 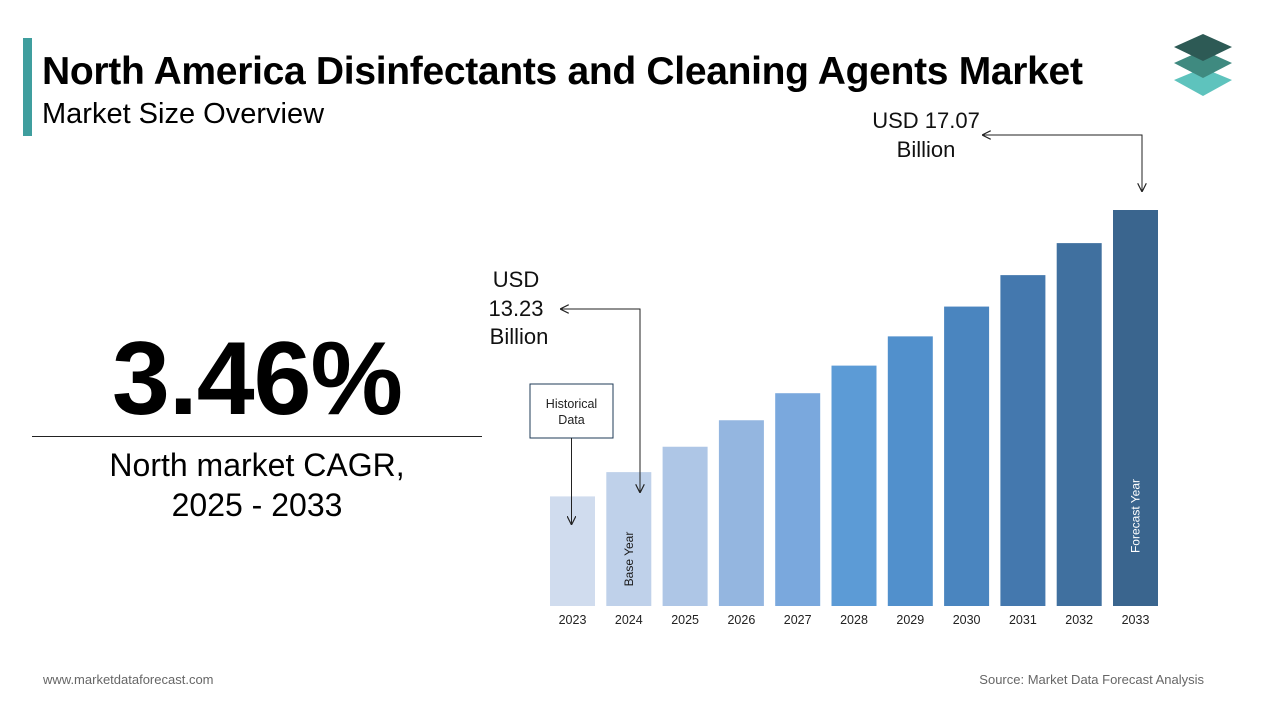 I want to click on x-tick-2033: 2033, so click(x=1136, y=620).